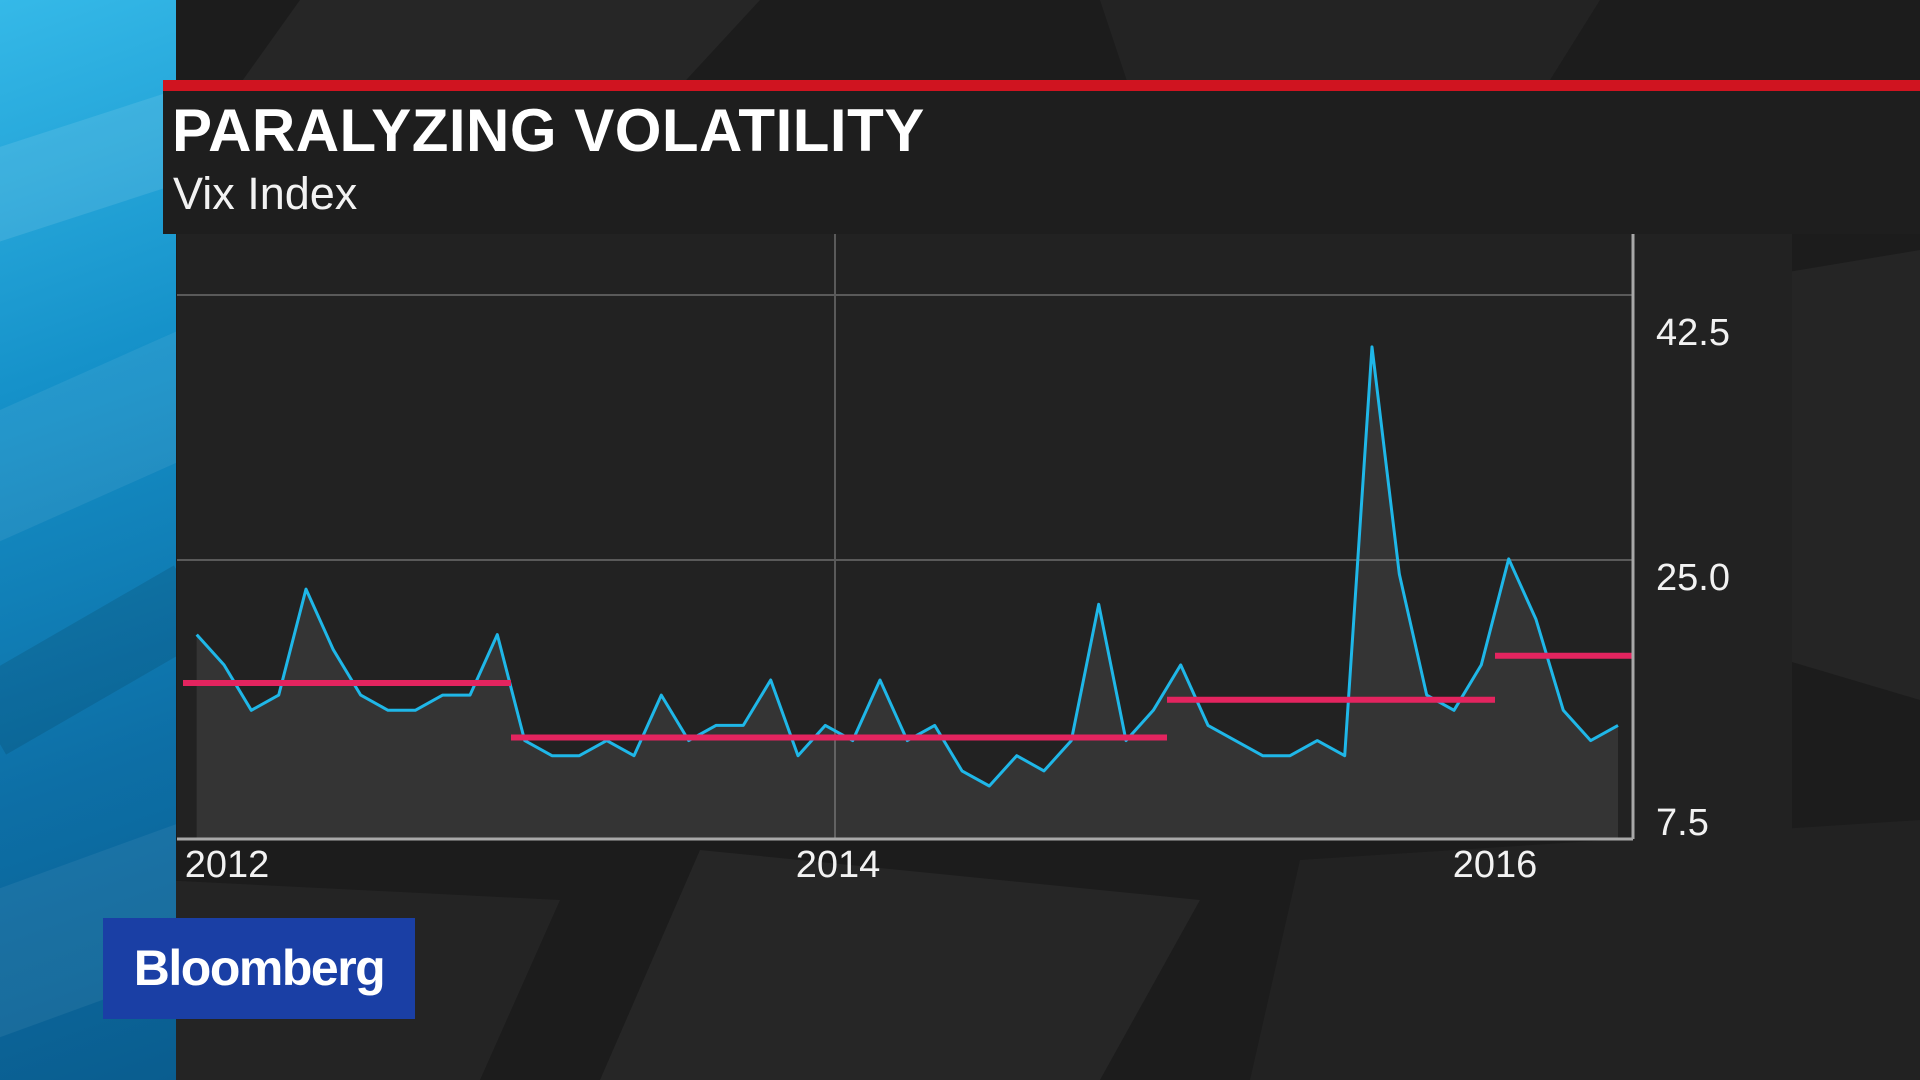  I want to click on x-tick-label: 2016, so click(1495, 865).